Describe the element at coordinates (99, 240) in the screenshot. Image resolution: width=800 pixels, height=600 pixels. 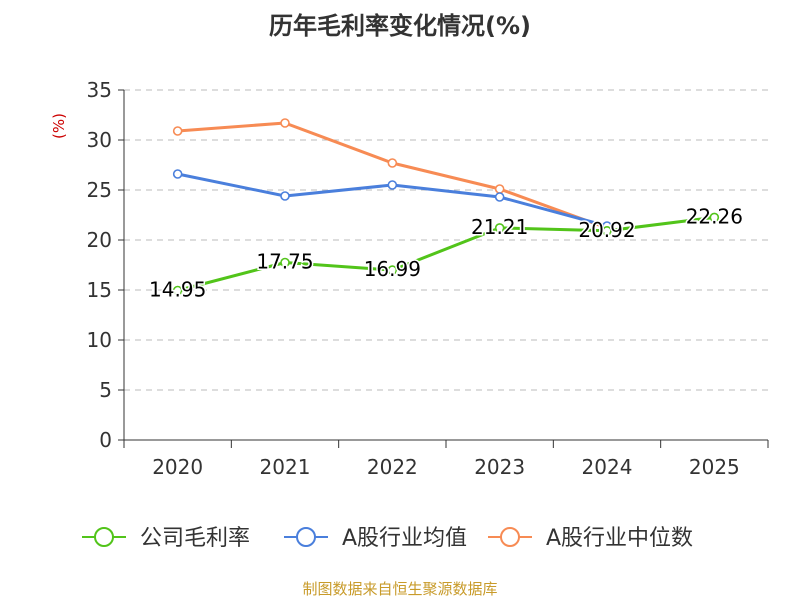
I see `y-tick-label-20: 20` at that location.